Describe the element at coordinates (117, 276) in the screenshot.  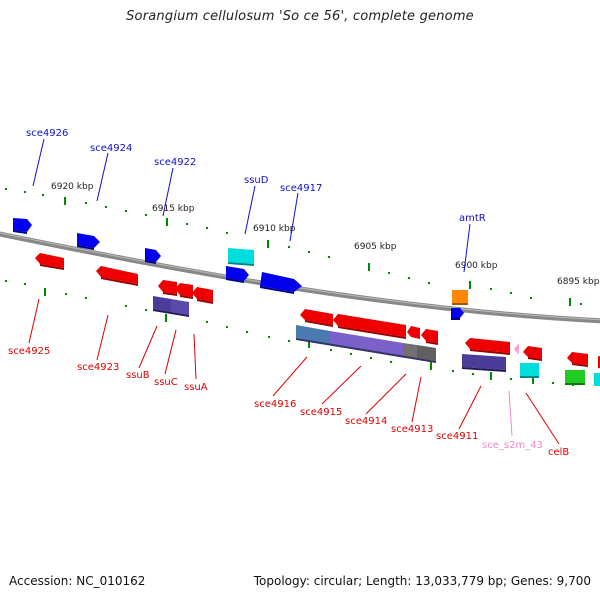
I see `gene-sce4923` at that location.